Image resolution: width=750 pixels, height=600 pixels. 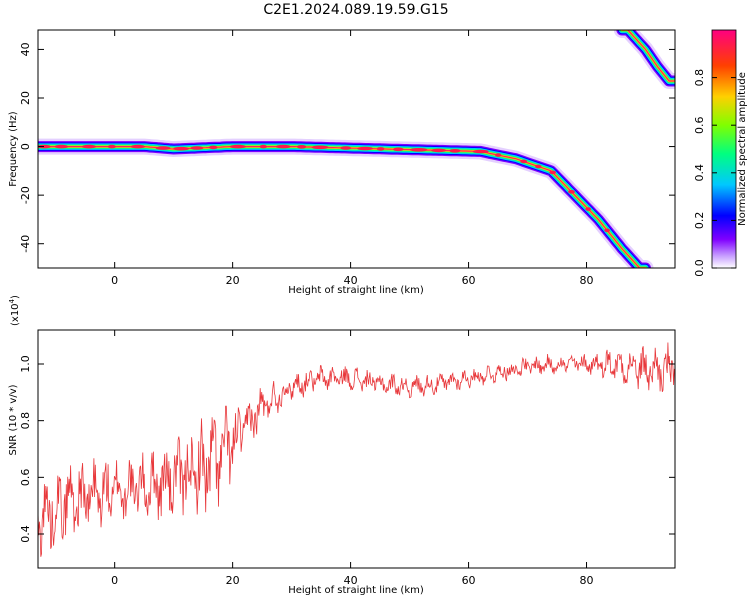 I want to click on colorbar-gradient, so click(x=724, y=149).